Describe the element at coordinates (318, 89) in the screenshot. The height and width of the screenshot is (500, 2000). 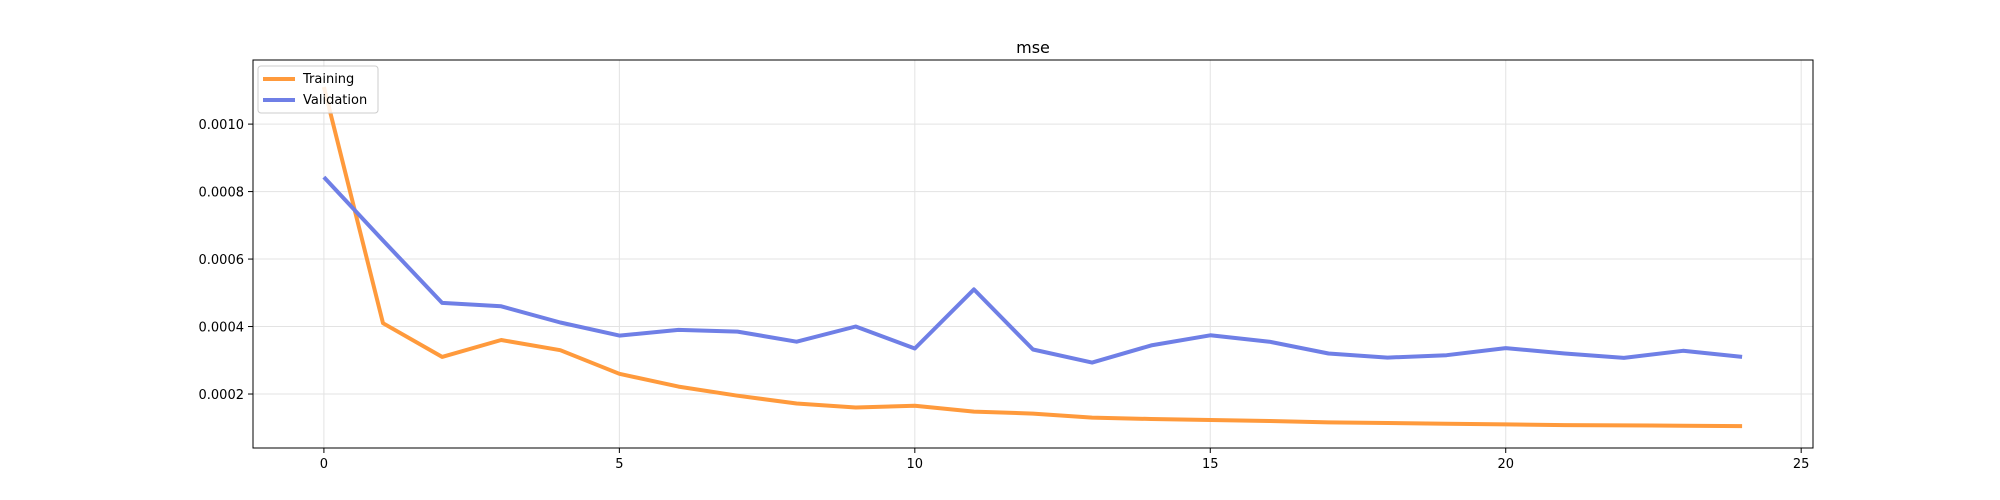
I see `legend: Training Validation` at that location.